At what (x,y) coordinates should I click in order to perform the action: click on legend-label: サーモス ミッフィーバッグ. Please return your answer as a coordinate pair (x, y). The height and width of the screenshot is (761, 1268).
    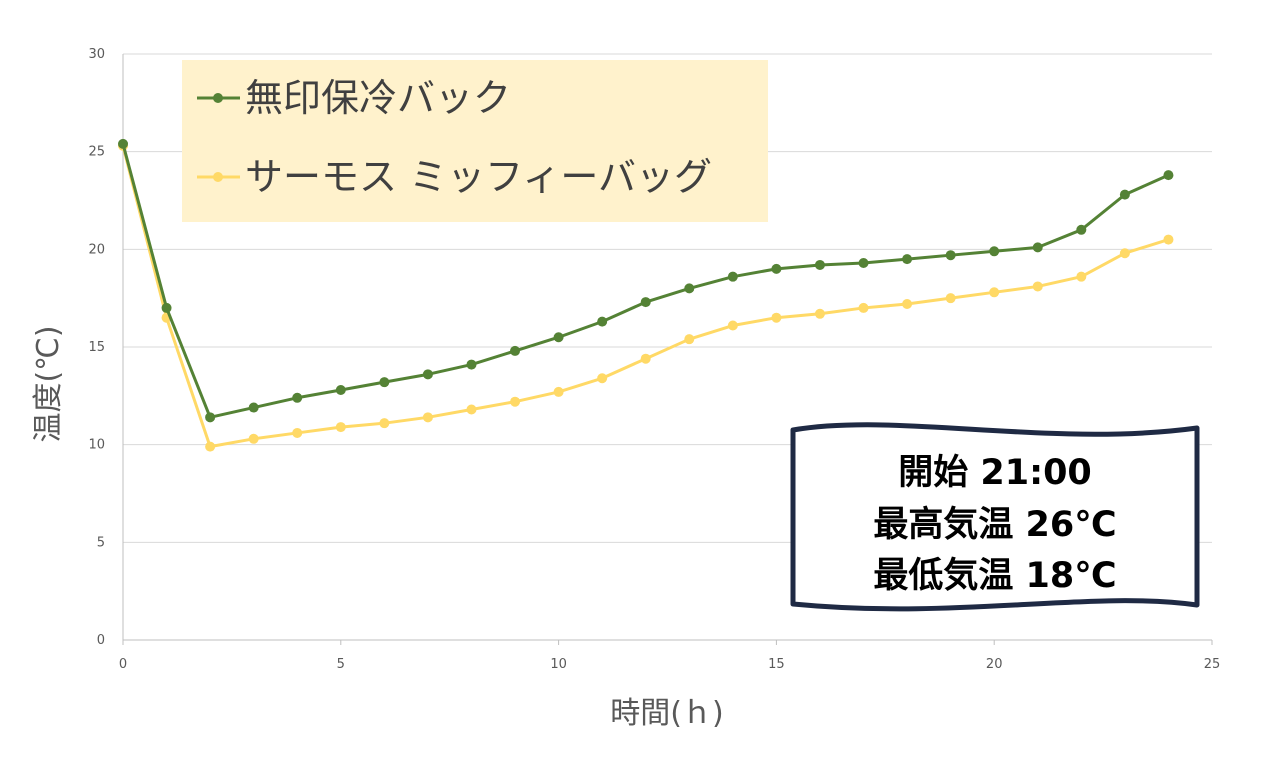
    Looking at the image, I should click on (478, 177).